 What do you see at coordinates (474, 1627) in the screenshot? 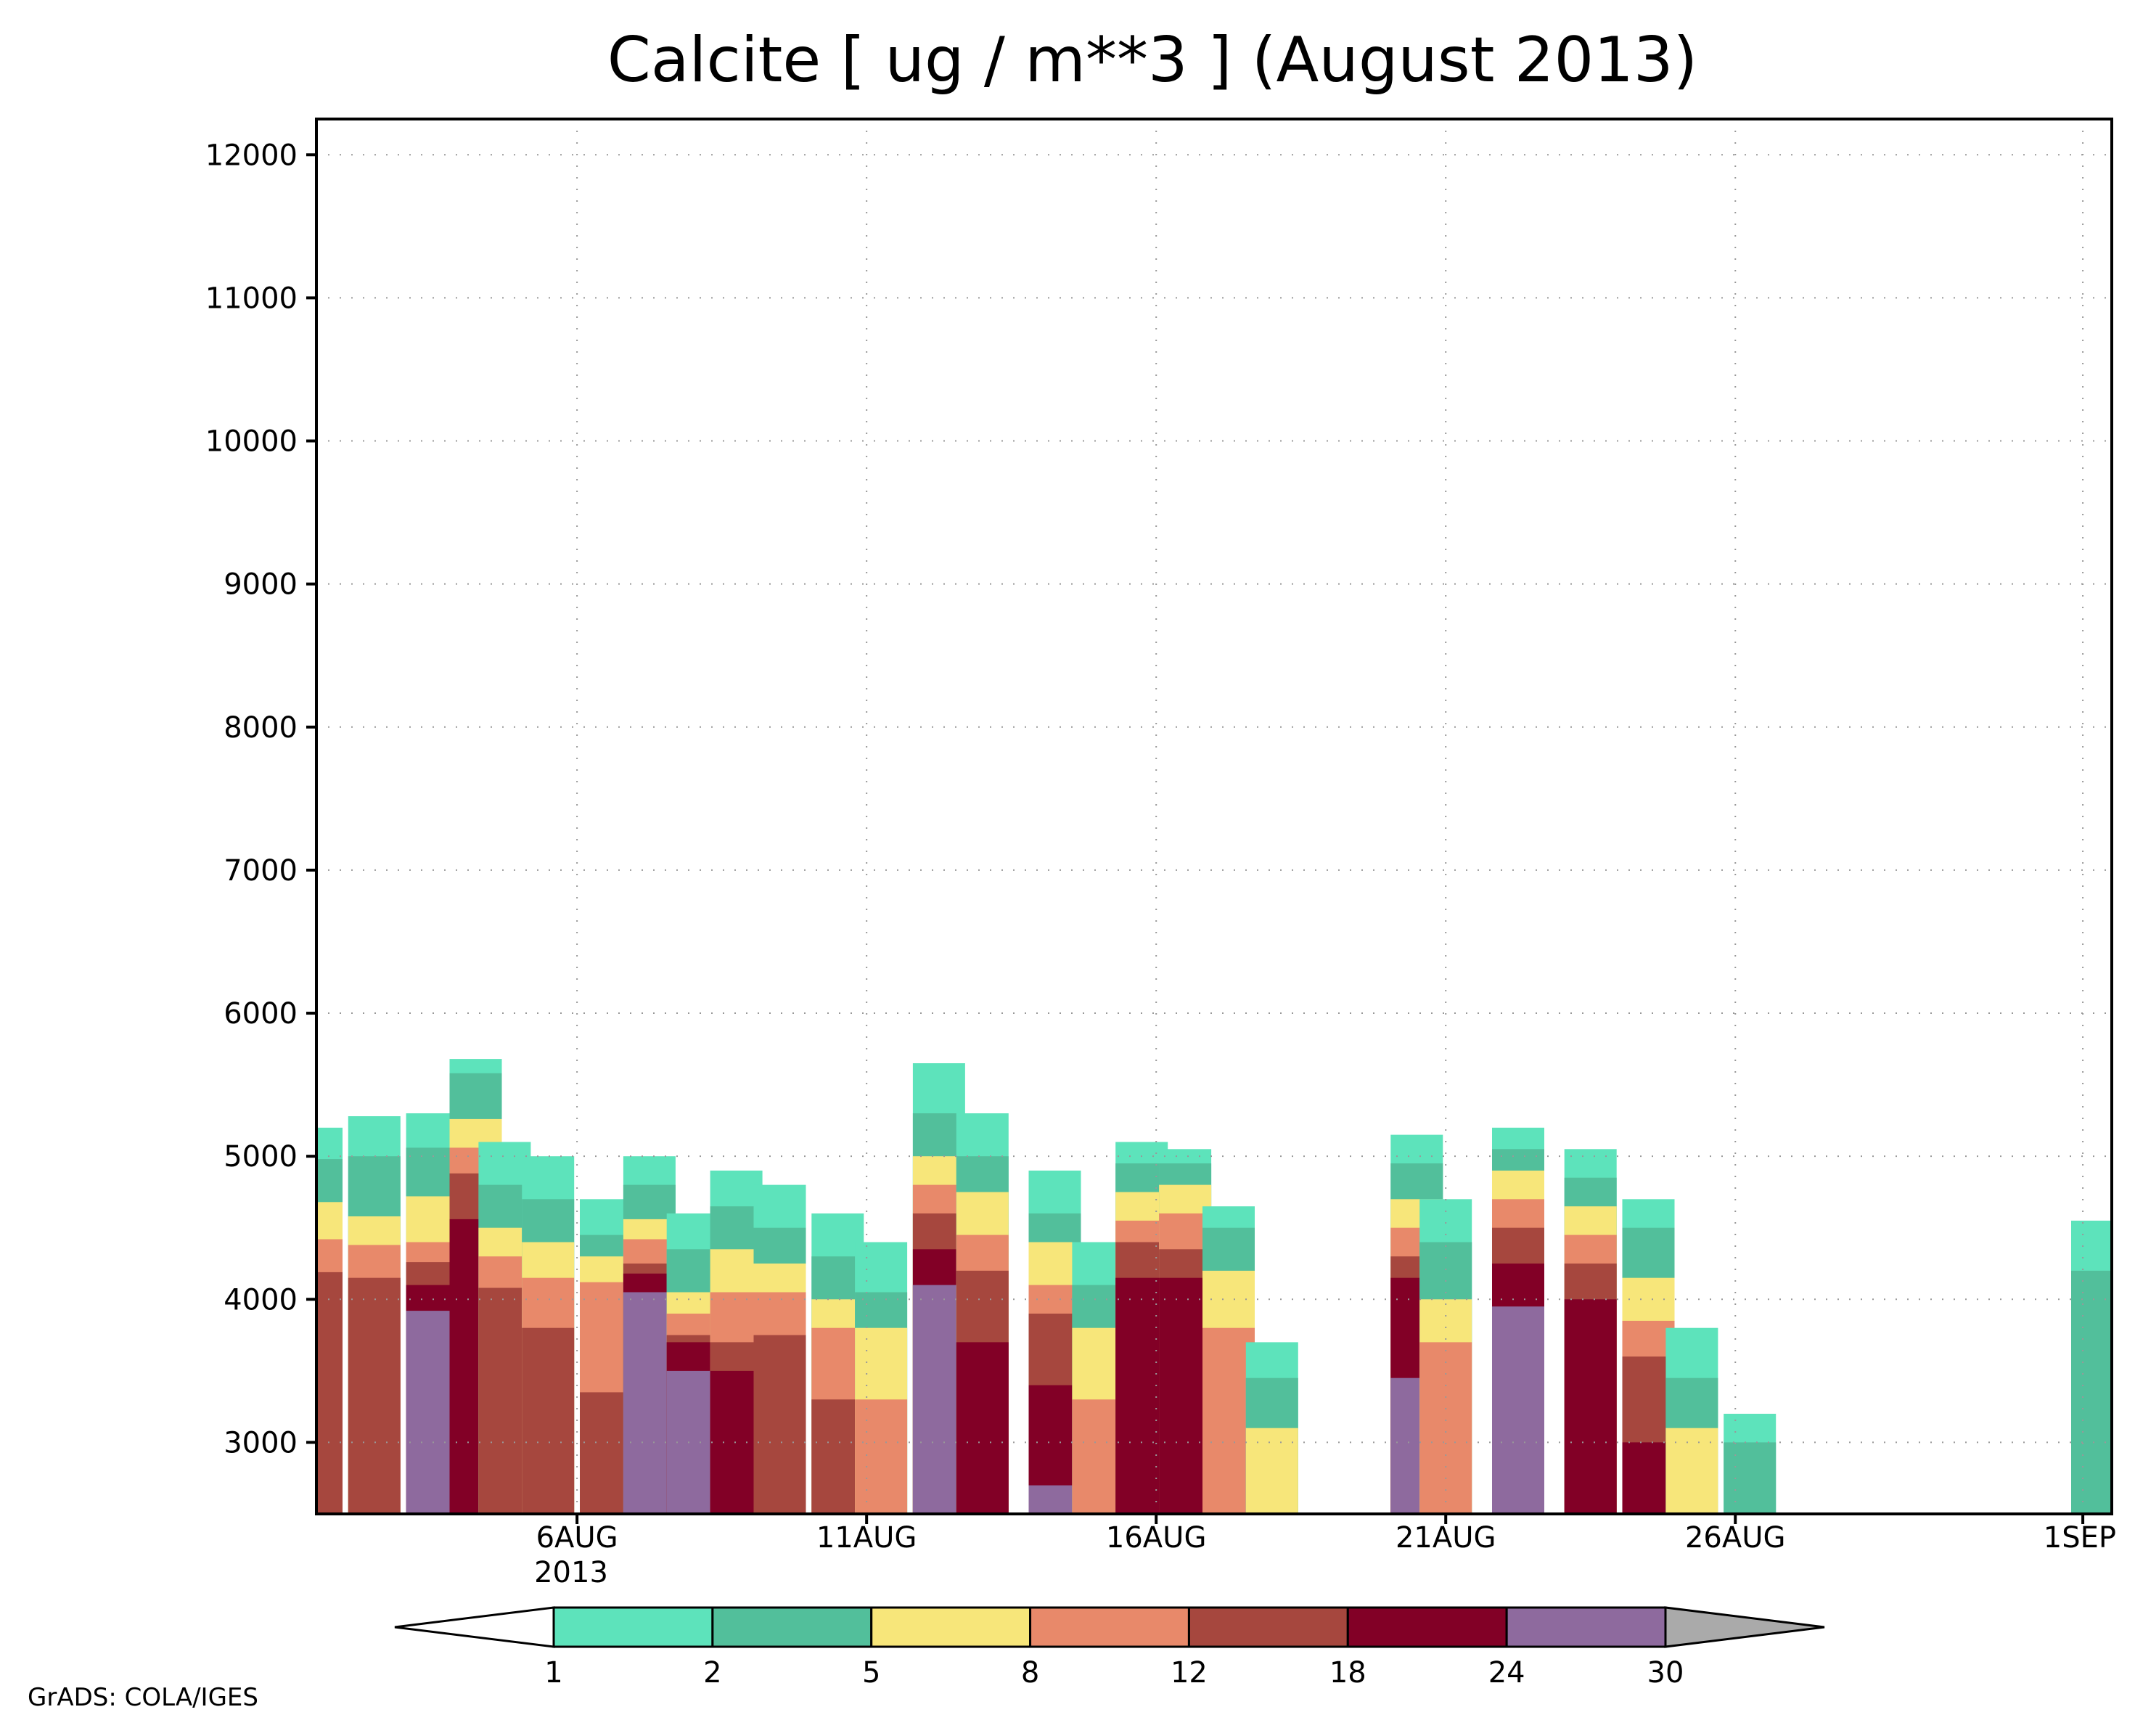
I see `colorbar-under-triangle` at bounding box center [474, 1627].